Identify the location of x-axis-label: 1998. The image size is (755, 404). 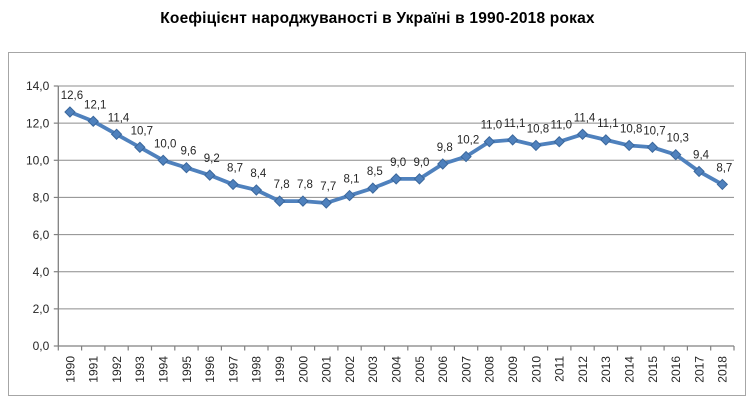
(257, 369).